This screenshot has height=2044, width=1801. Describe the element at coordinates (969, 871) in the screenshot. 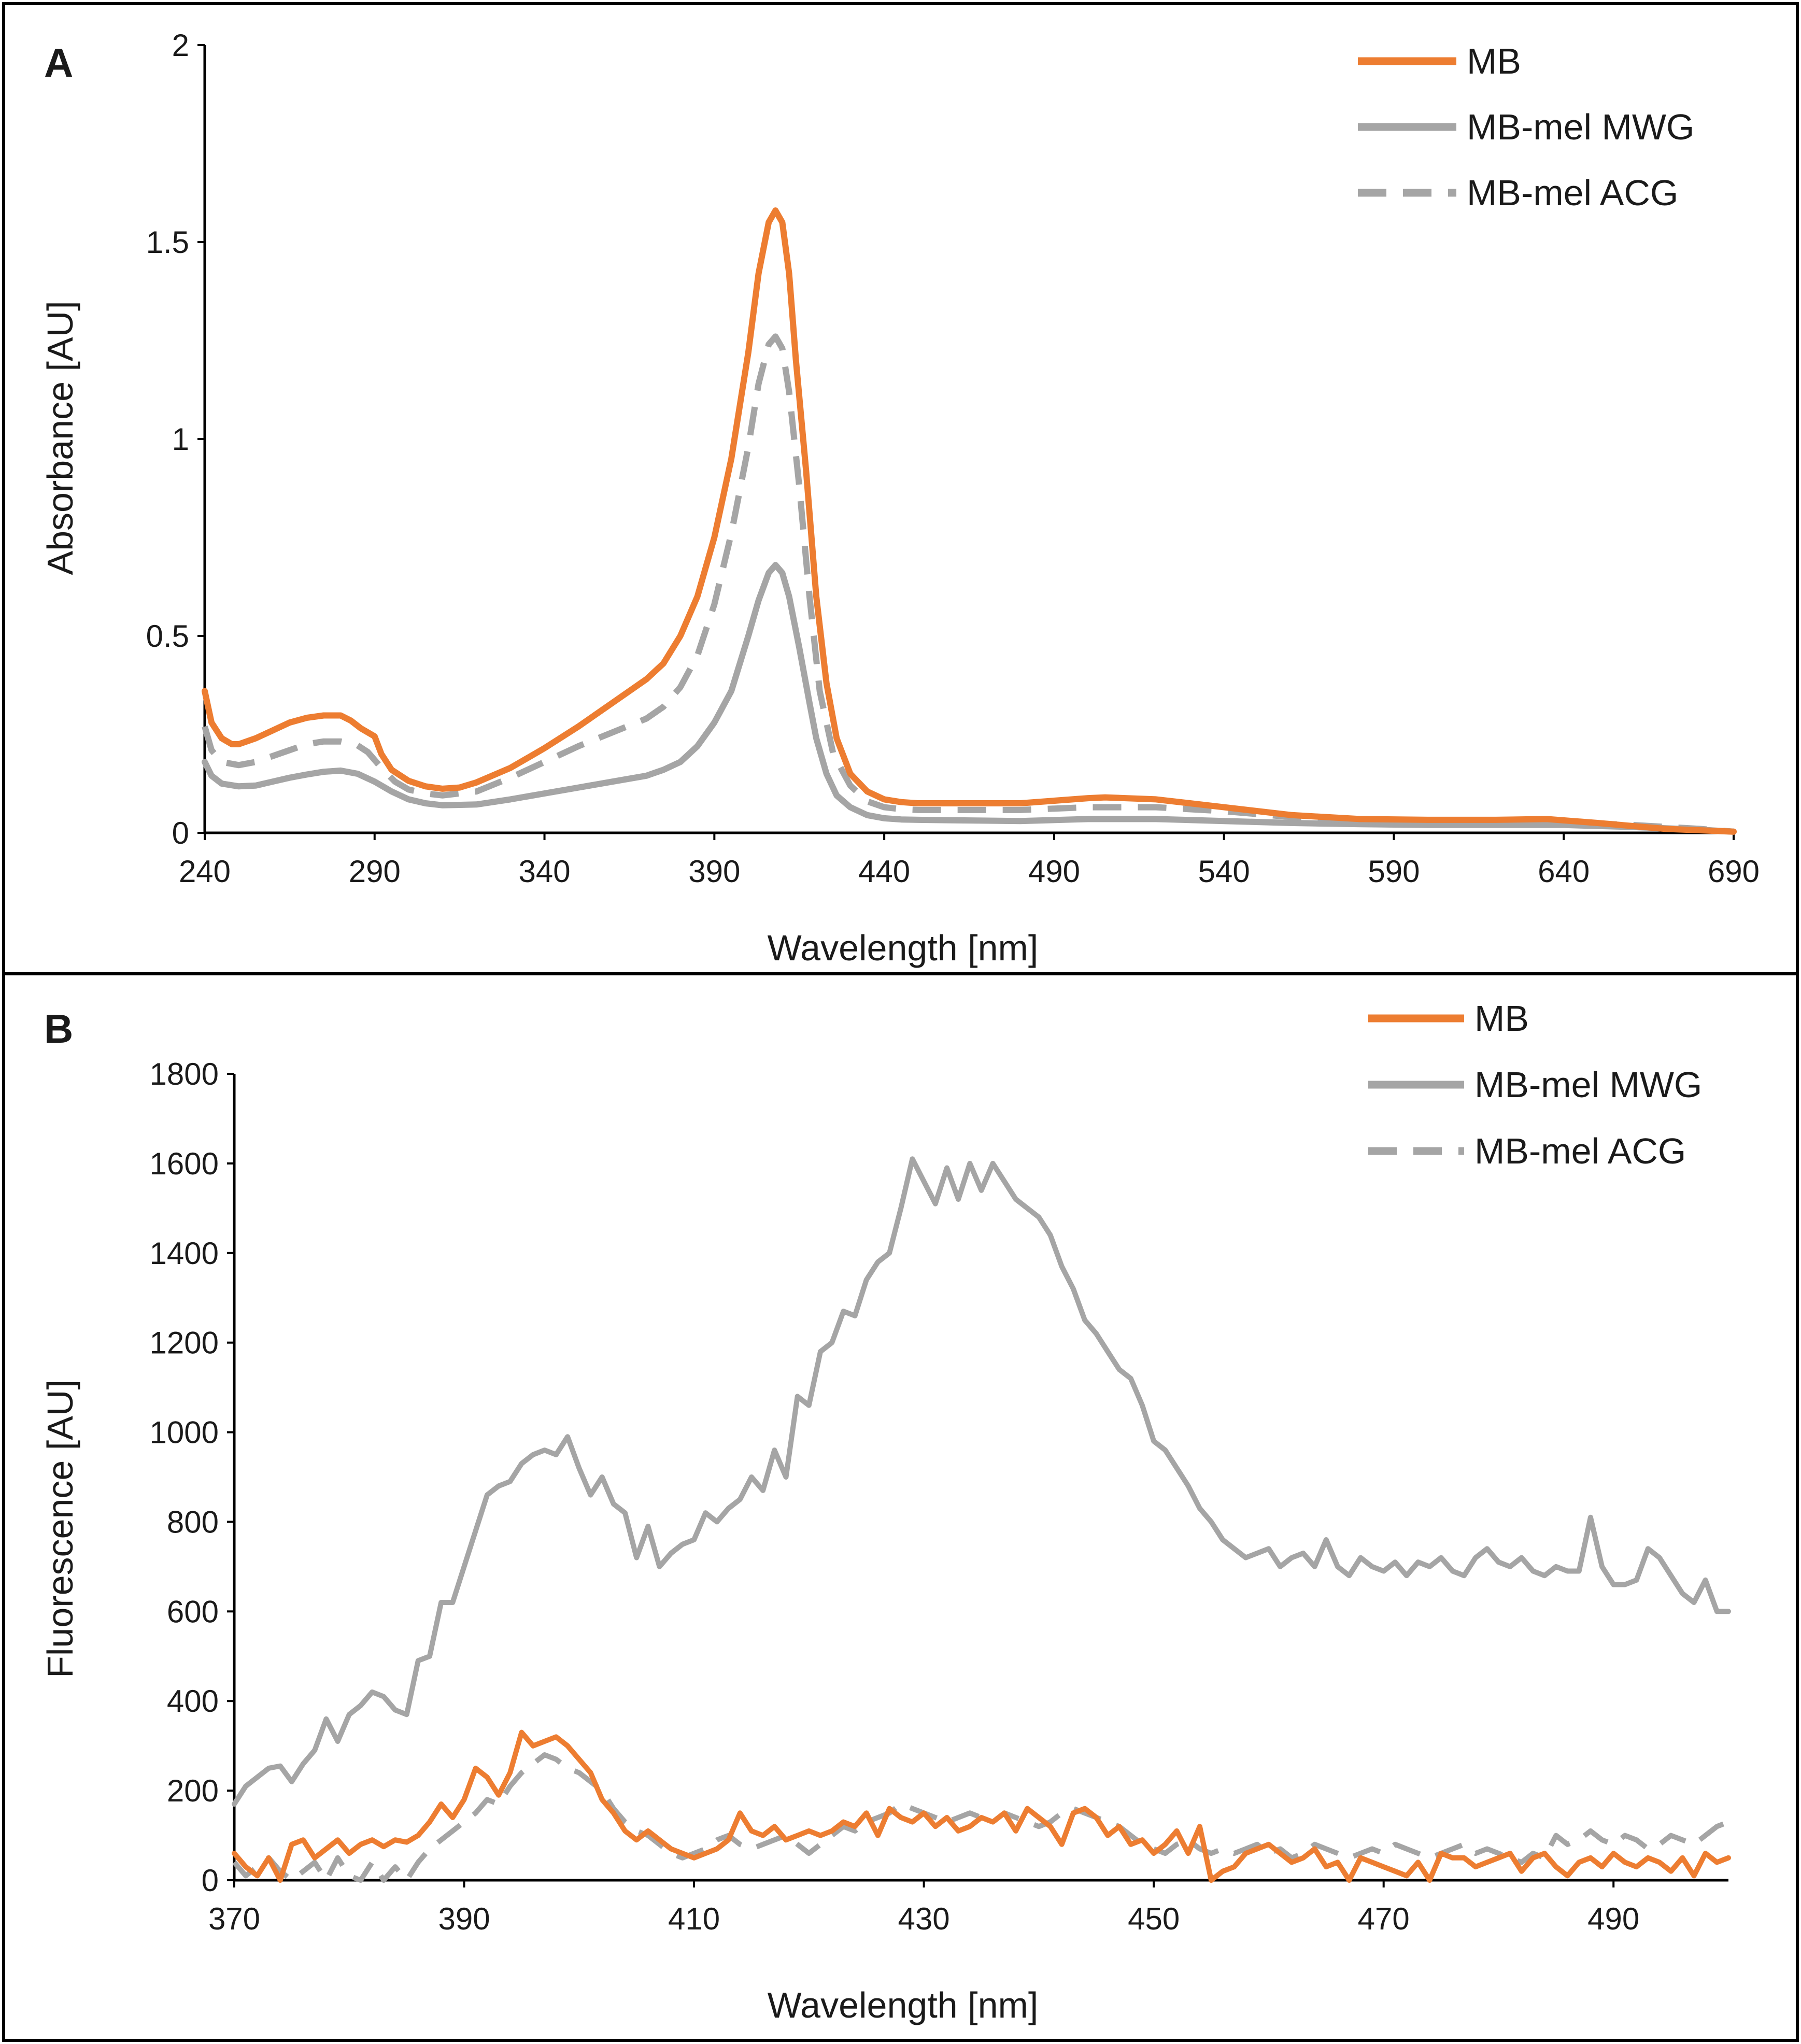

I see `panel-a-x-tick-labels: 240 290 340 390 440 490 540 590 640 690` at that location.